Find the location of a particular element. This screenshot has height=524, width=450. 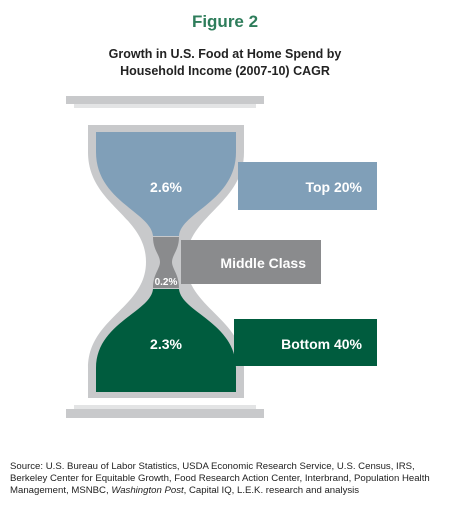

category-label-bottom: Bottom 40% is located at coordinates (321, 344).